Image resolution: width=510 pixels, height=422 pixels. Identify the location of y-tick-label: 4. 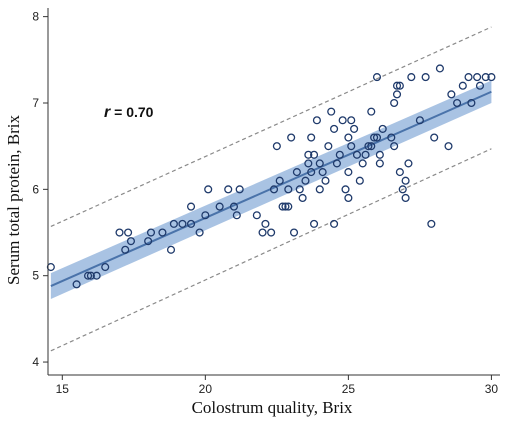
(35, 362).